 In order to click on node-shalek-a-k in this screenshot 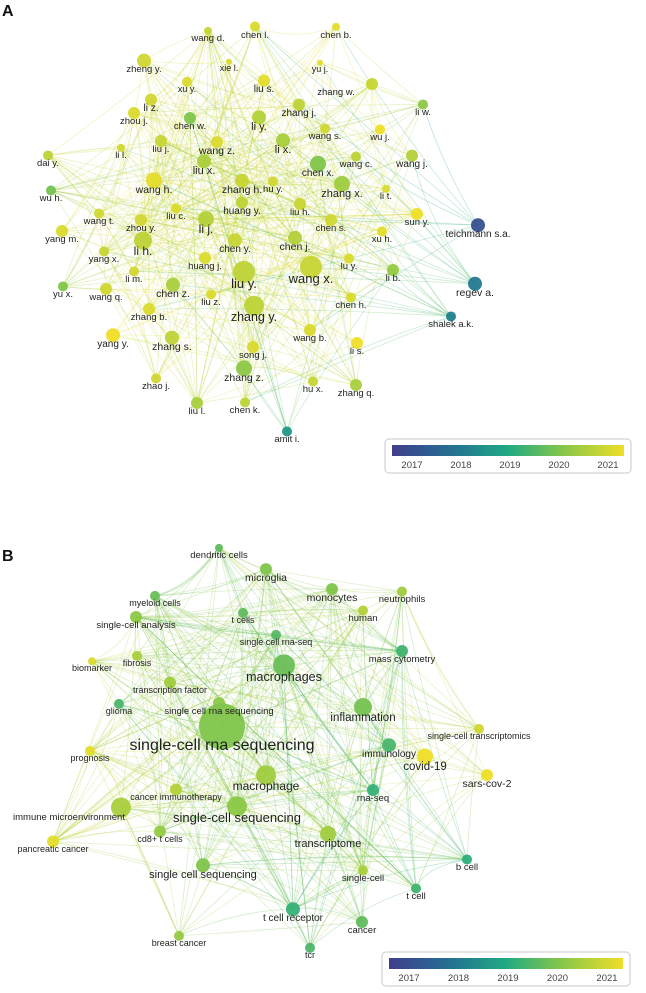, I will do `click(451, 316)`.